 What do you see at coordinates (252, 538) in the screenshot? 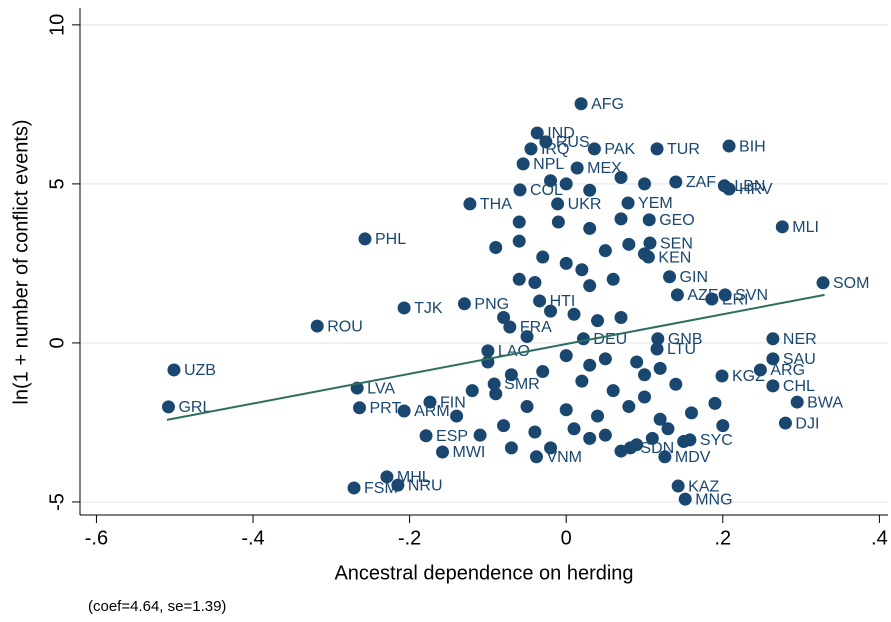
I see `x-tick-label: -.4` at bounding box center [252, 538].